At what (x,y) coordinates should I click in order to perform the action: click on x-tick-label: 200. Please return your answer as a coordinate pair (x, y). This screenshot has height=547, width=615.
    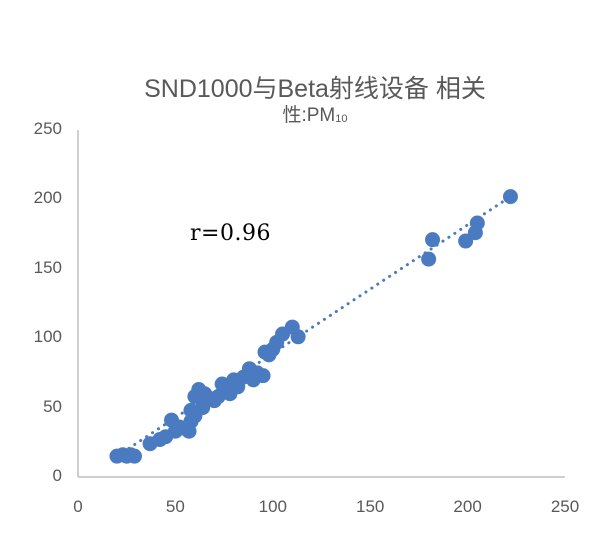
    Looking at the image, I should click on (467, 506).